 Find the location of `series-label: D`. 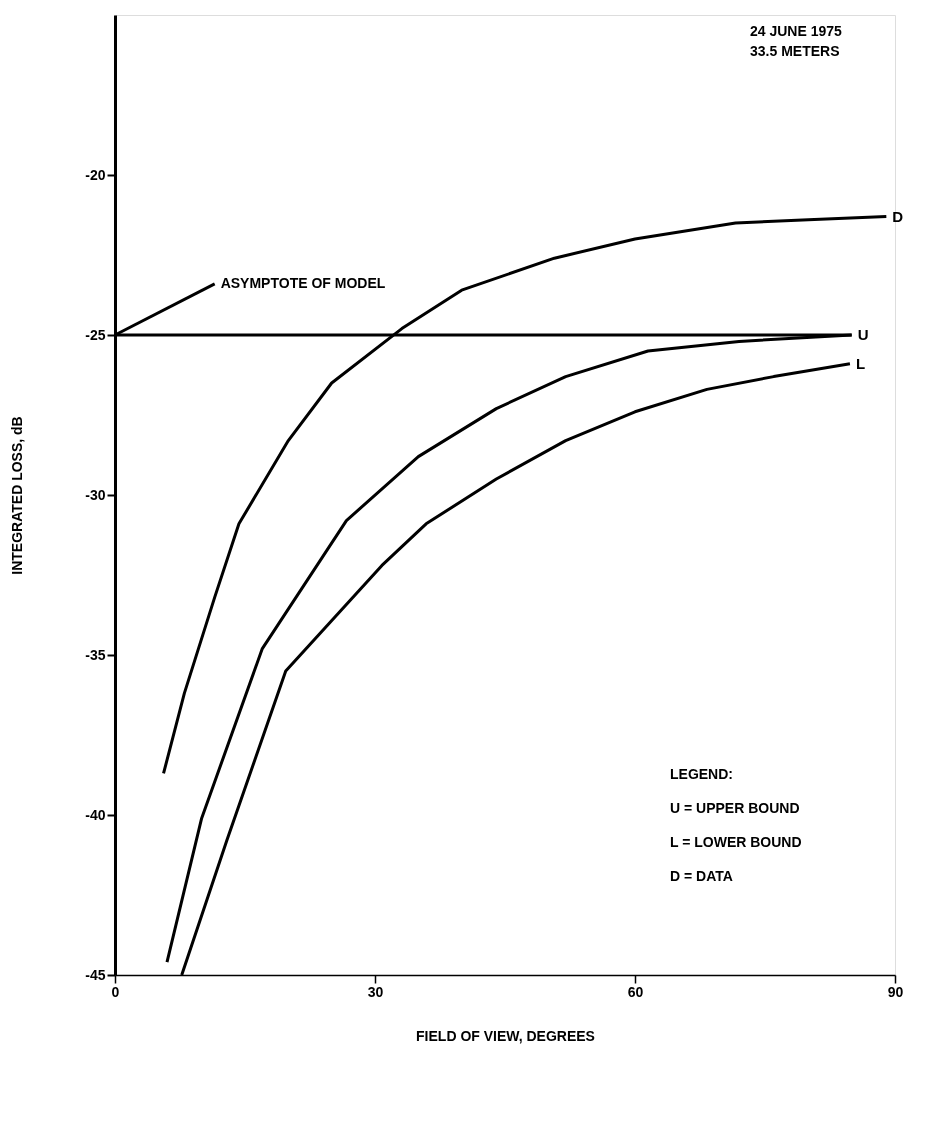

series-label: D is located at coordinates (898, 216).